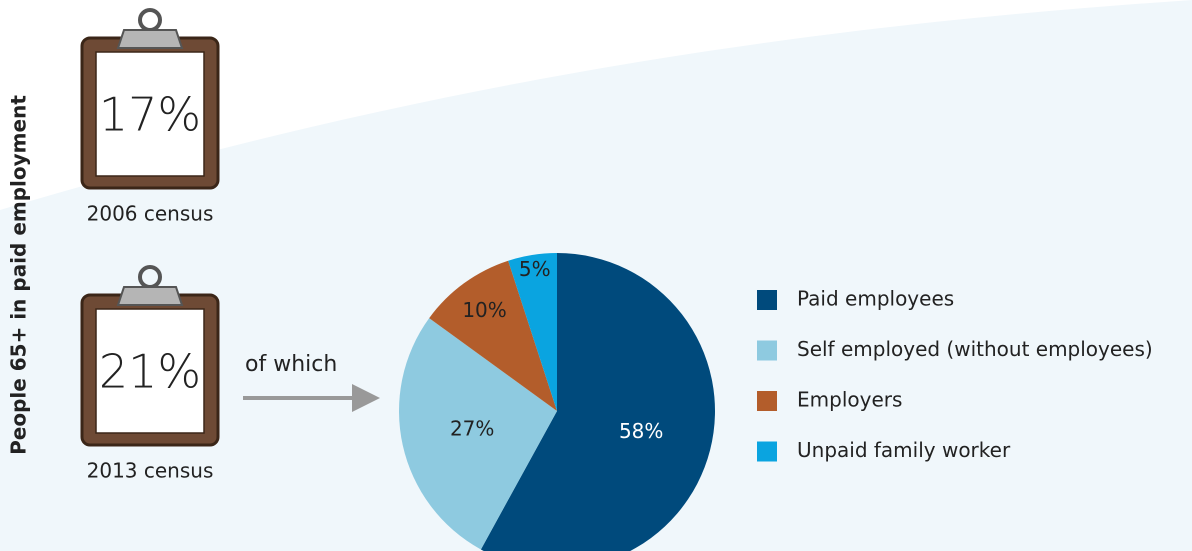 This screenshot has height=551, width=1192. I want to click on slice-label: 58%, so click(641, 431).